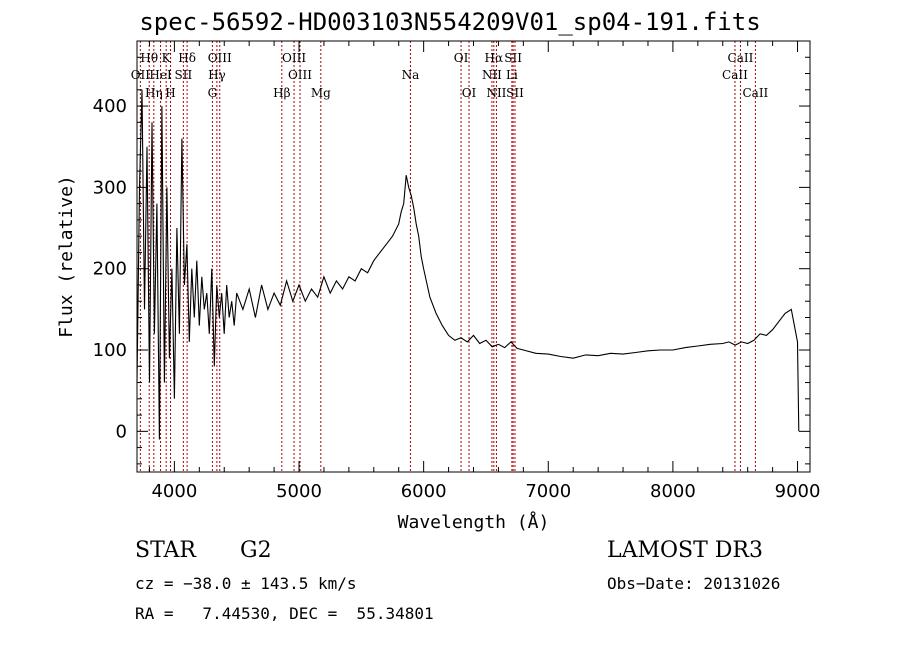 The width and height of the screenshot is (900, 649). I want to click on x-tick-label: 9000, so click(798, 491).